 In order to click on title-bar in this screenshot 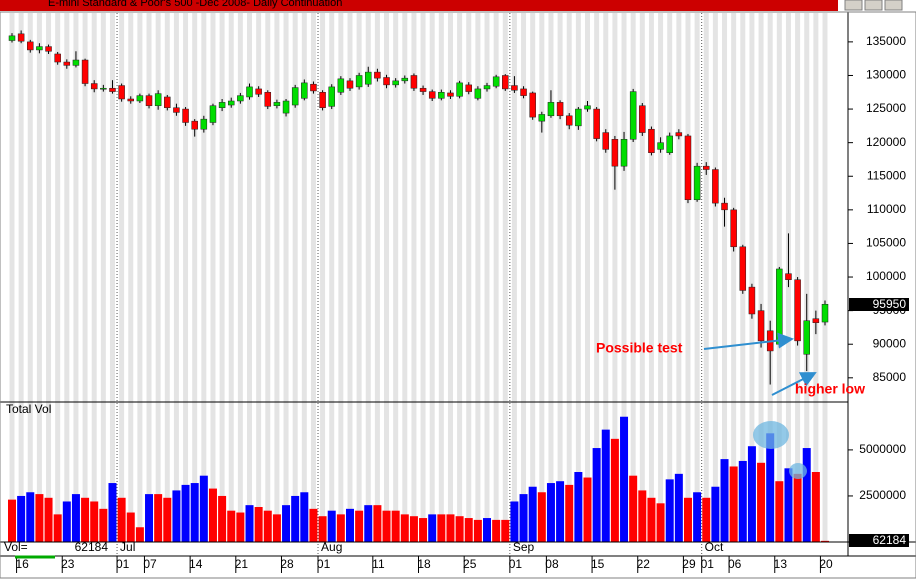, I will do `click(419, 5)`.